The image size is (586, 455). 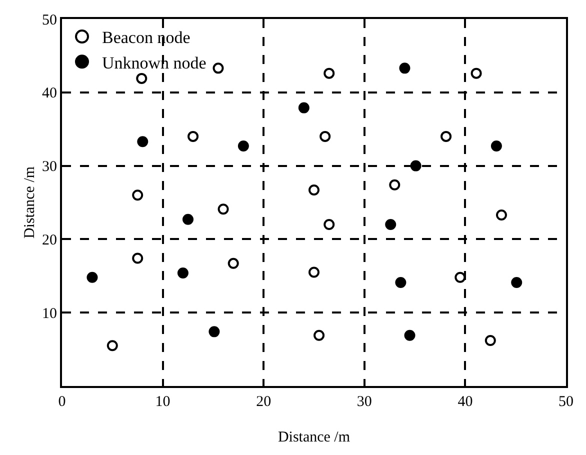 What do you see at coordinates (465, 402) in the screenshot?
I see `x-tick-label: 40` at bounding box center [465, 402].